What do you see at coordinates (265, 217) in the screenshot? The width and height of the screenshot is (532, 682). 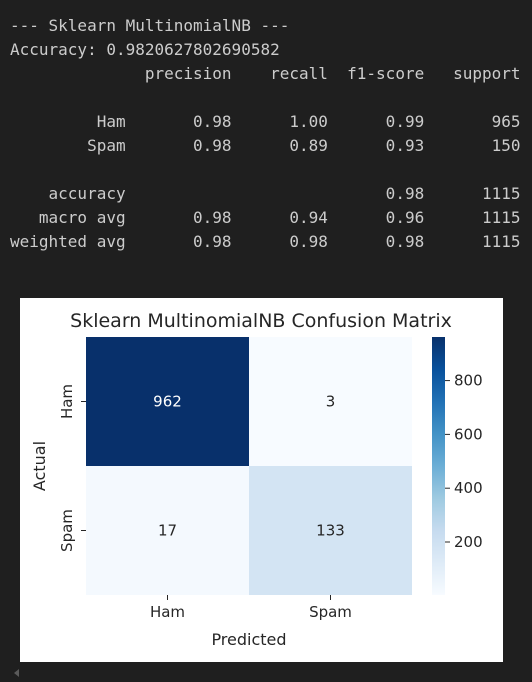 I see `console-line: macro avg 0.98 0.94 0.96 1115` at bounding box center [265, 217].